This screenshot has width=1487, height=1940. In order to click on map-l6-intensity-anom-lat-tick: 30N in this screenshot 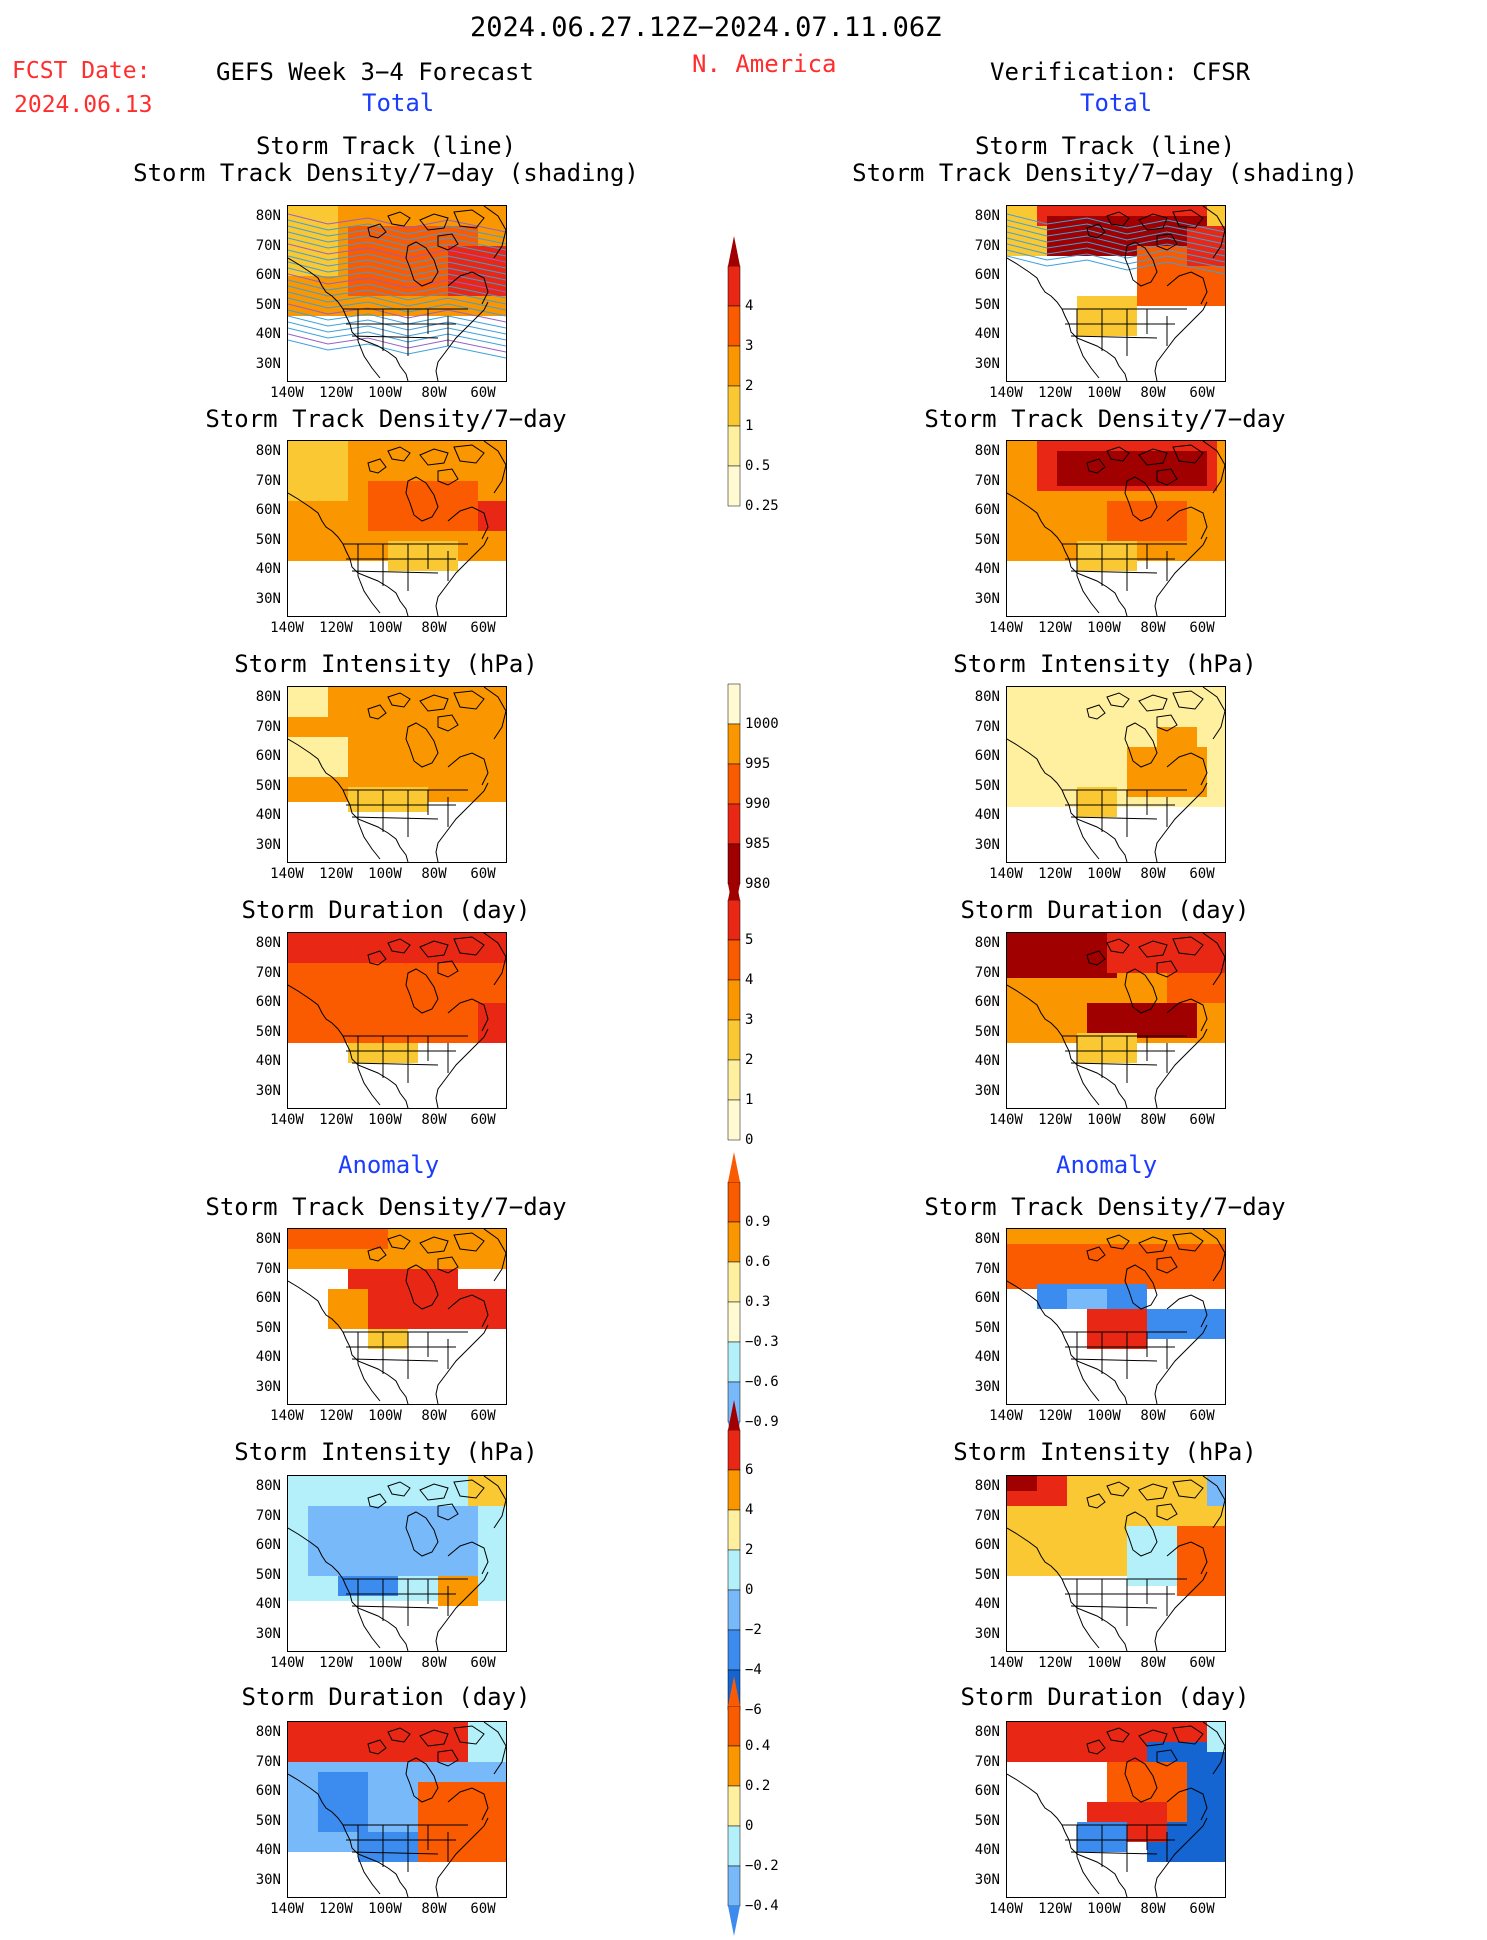, I will do `click(268, 1633)`.